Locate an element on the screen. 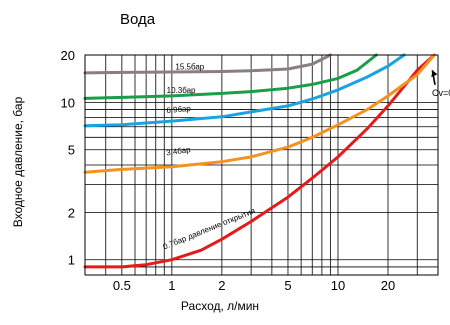 This screenshot has height=325, width=450. y-tick-label: 2 is located at coordinates (71, 212).